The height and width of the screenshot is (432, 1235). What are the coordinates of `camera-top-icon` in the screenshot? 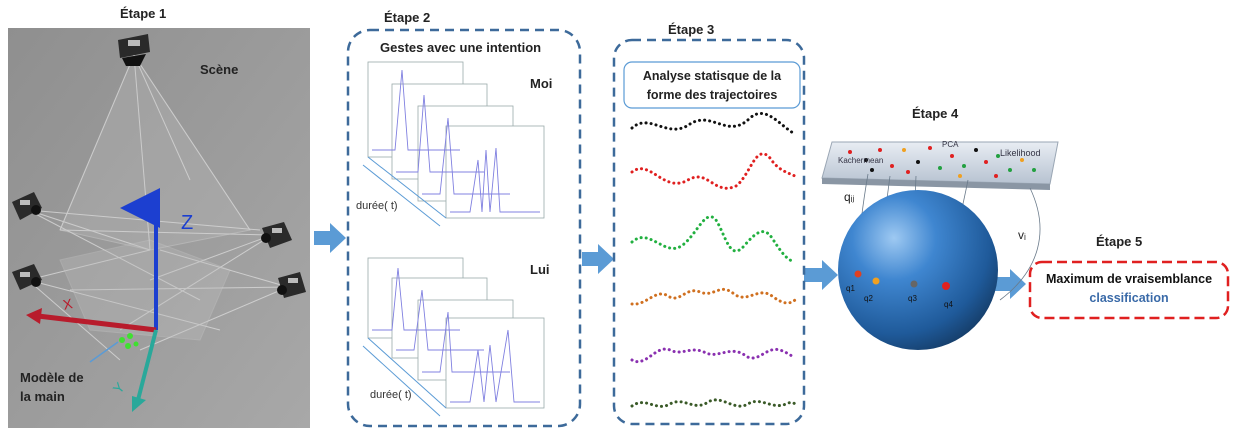 It's located at (134, 50).